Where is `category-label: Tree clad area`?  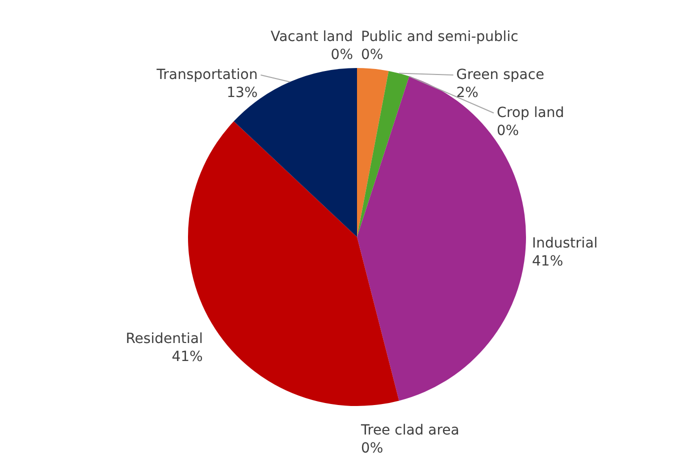 category-label: Tree clad area is located at coordinates (410, 430).